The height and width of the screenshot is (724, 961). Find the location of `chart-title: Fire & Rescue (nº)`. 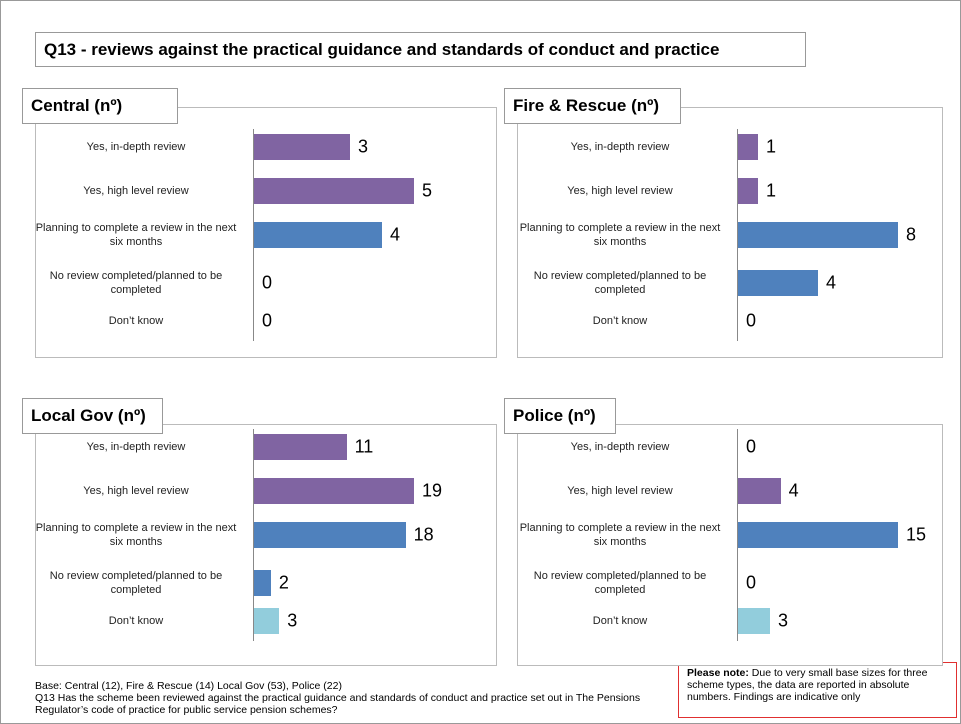

chart-title: Fire & Rescue (nº) is located at coordinates (592, 106).